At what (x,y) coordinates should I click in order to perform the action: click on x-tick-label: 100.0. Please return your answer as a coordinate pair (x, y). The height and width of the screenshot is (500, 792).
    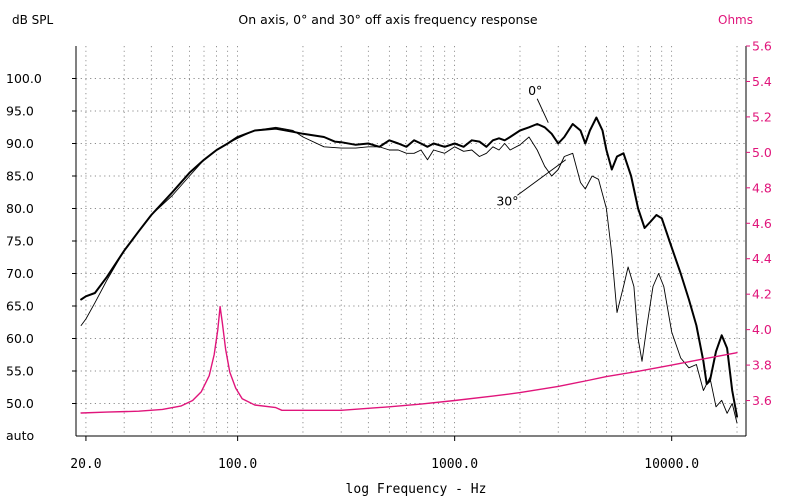
    Looking at the image, I should click on (237, 464).